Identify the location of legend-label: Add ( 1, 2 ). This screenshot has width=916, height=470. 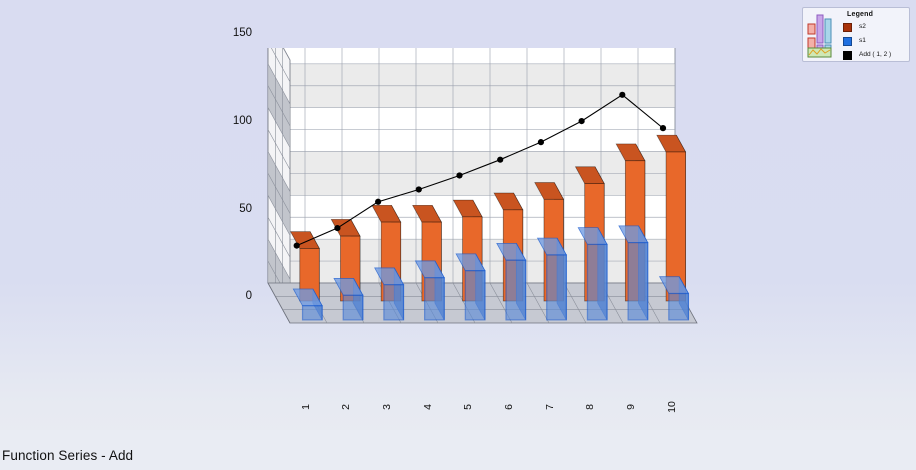
(875, 54).